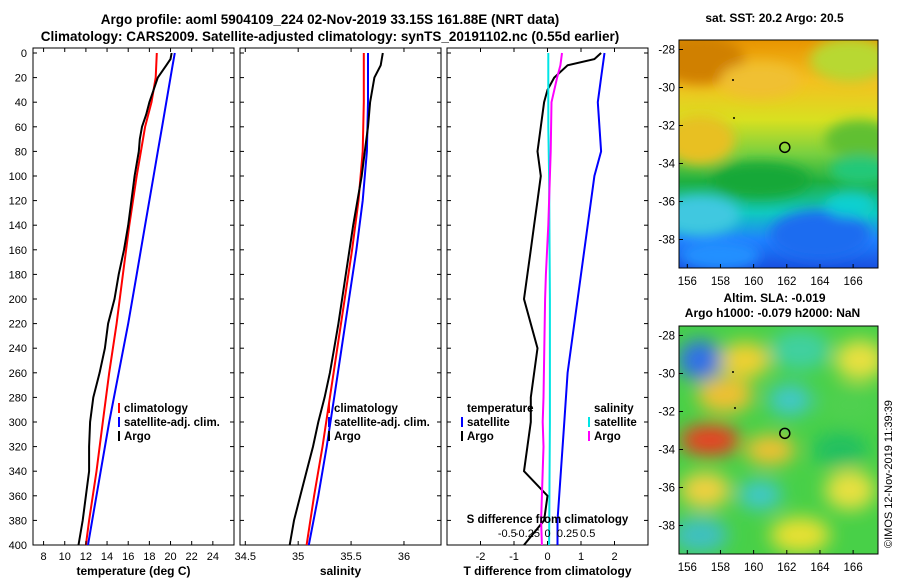  What do you see at coordinates (347, 437) in the screenshot?
I see `salinity-legend-label: Argo` at bounding box center [347, 437].